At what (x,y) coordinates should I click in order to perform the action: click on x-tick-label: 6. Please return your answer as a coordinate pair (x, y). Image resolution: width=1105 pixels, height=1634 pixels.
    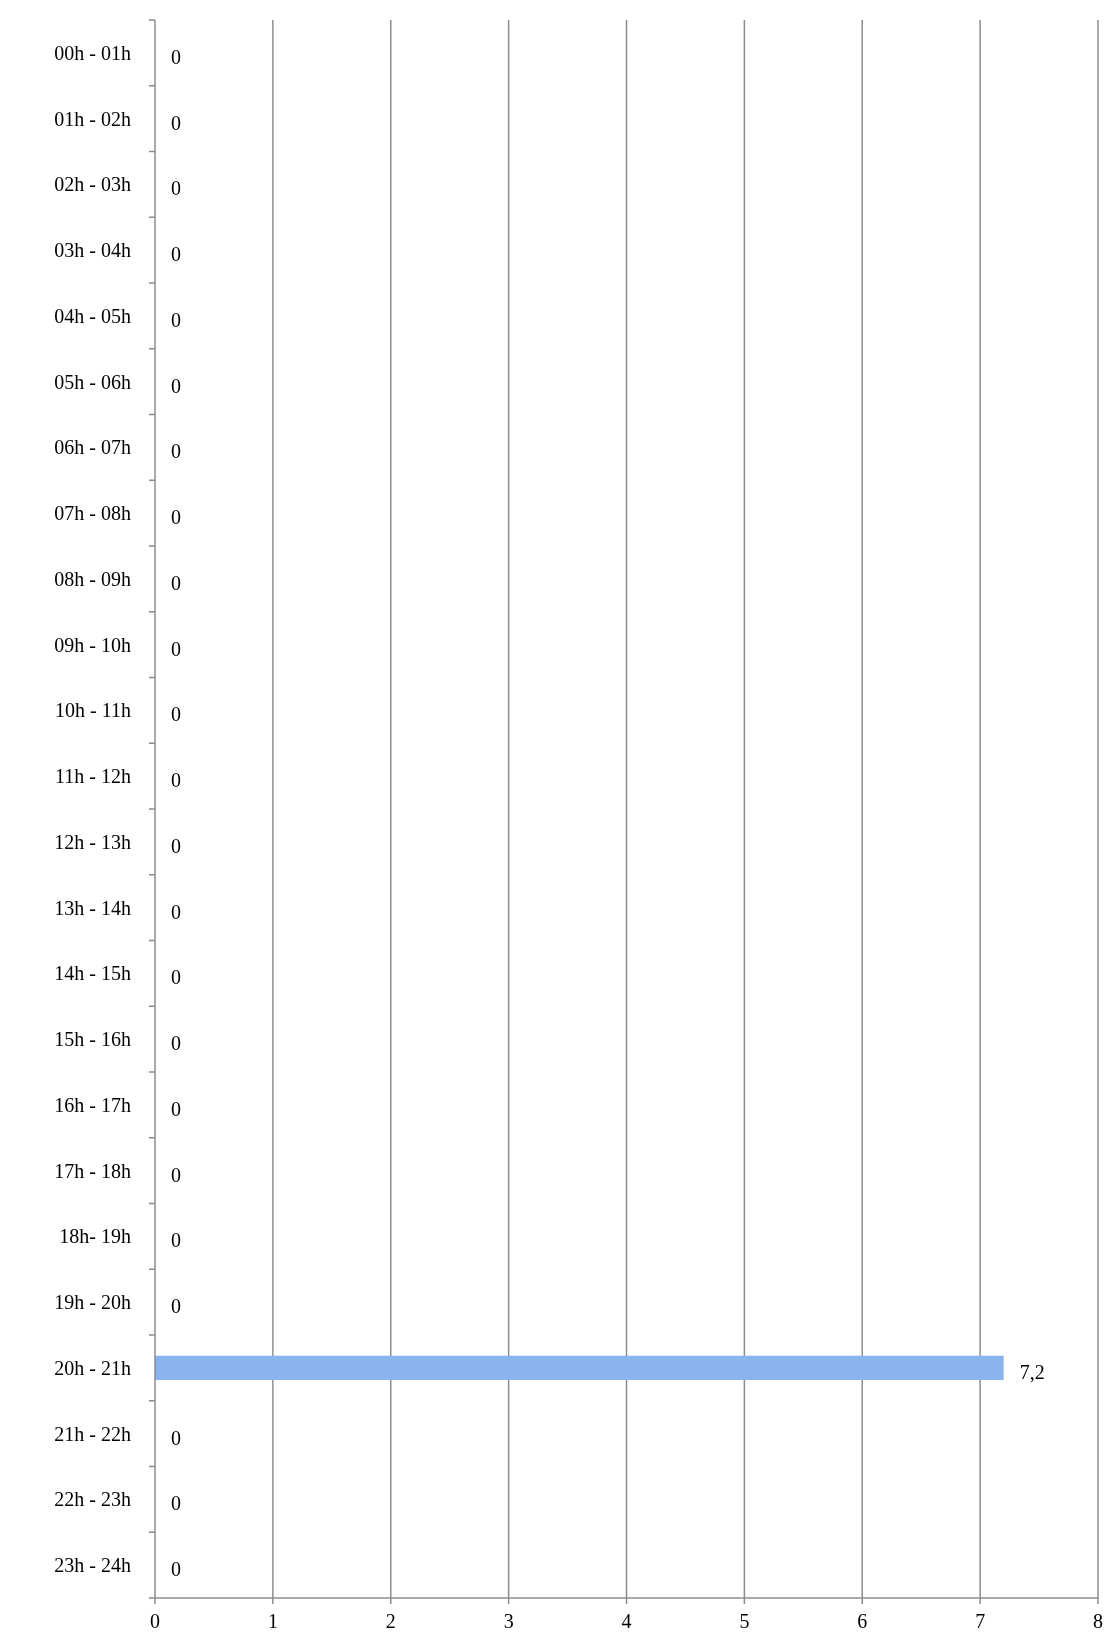
    Looking at the image, I should click on (862, 1621).